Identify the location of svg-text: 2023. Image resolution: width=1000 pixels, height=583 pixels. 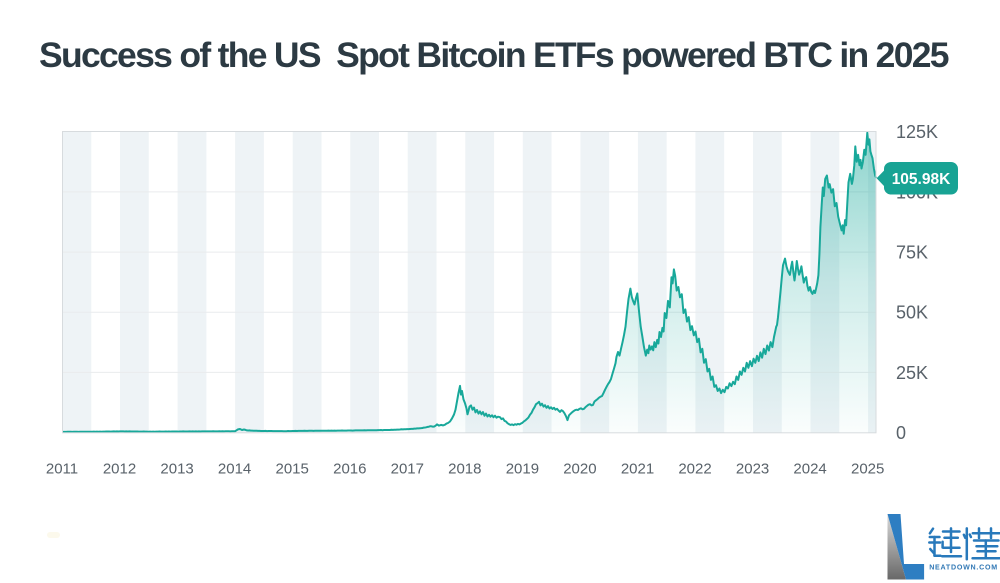
(752, 468).